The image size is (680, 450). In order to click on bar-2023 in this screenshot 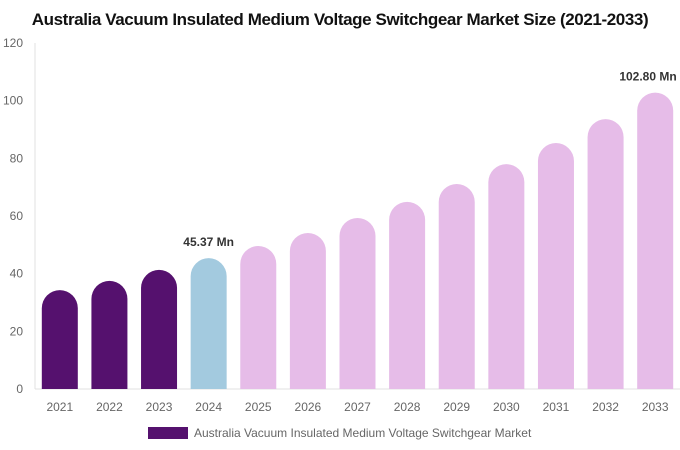, I will do `click(159, 329)`.